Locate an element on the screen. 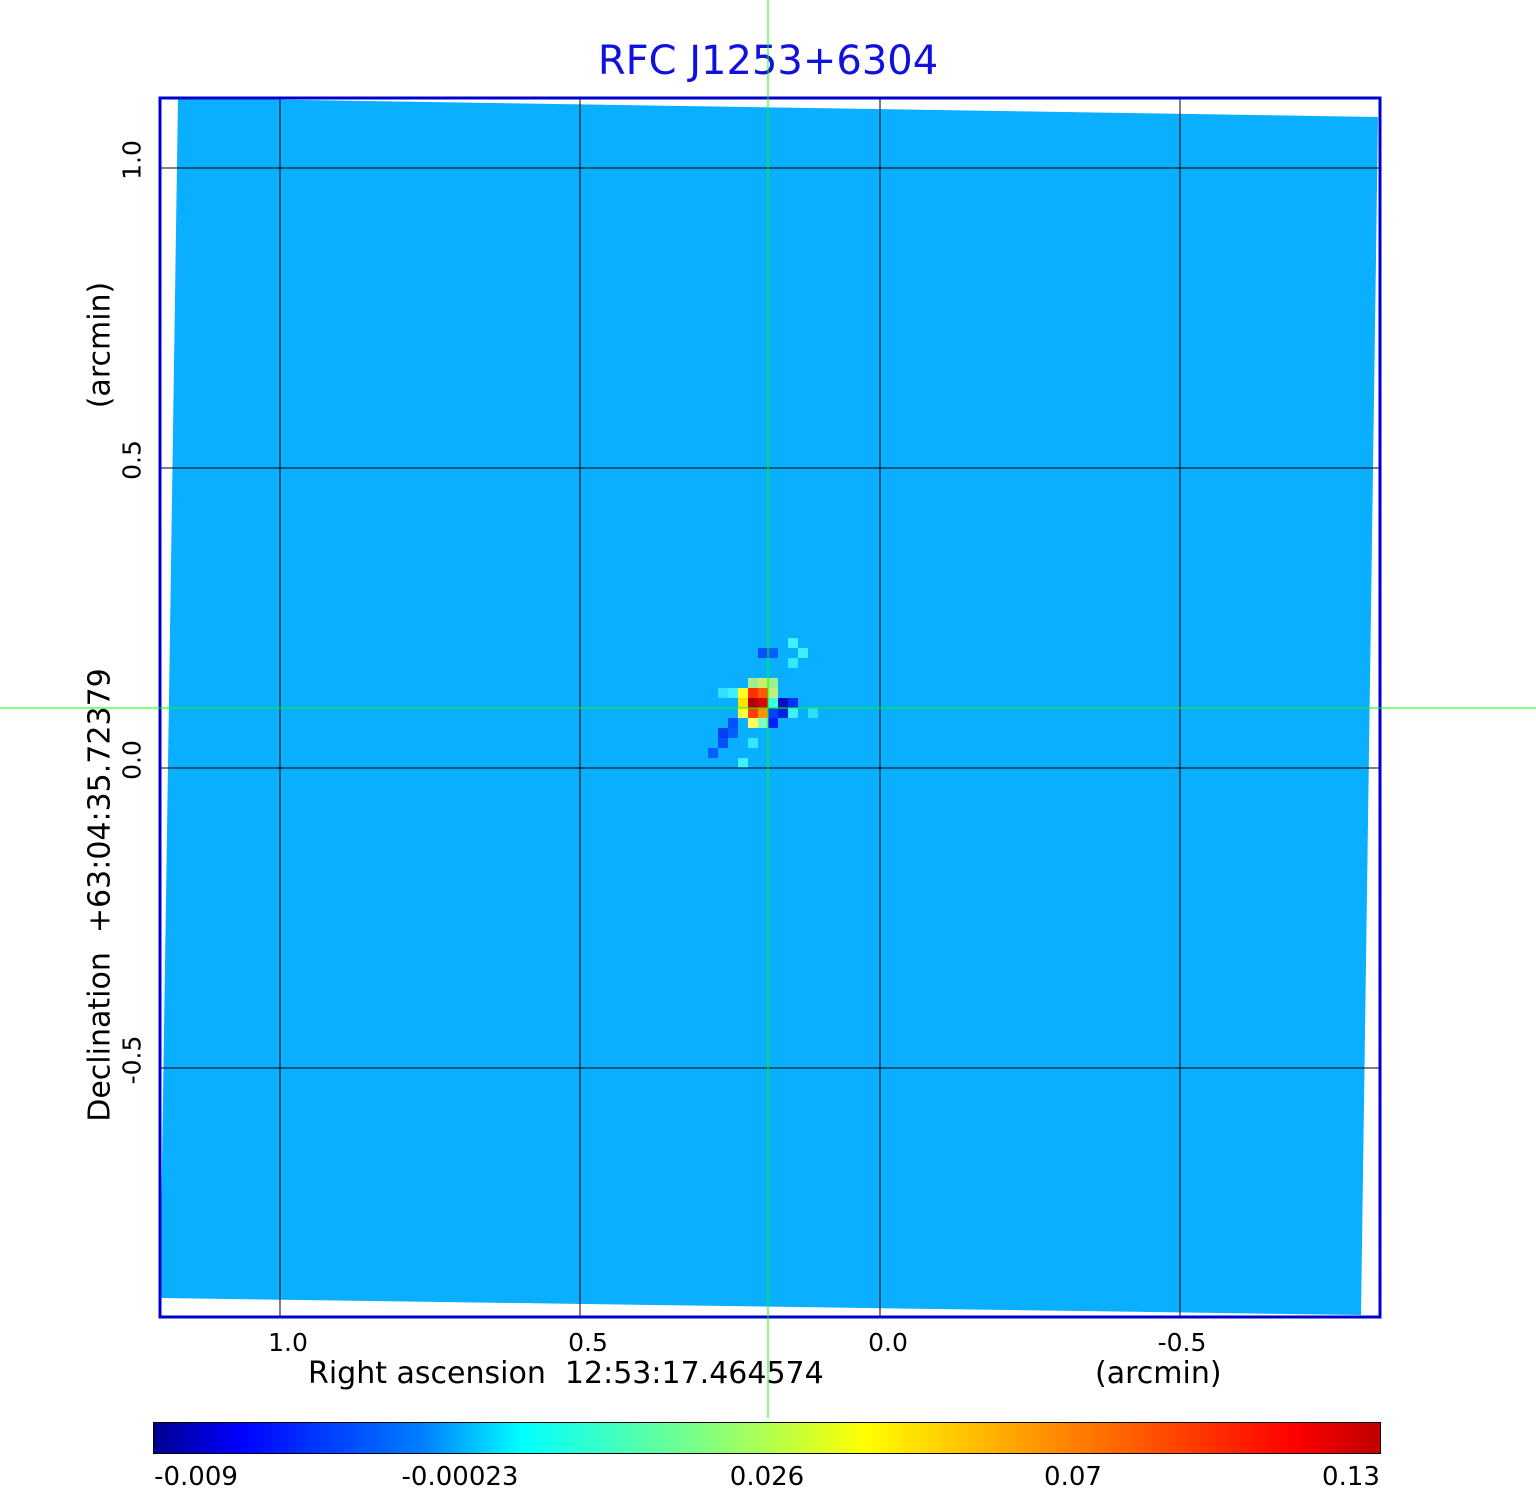  x-tick-label: -0.5 is located at coordinates (1182, 1342).